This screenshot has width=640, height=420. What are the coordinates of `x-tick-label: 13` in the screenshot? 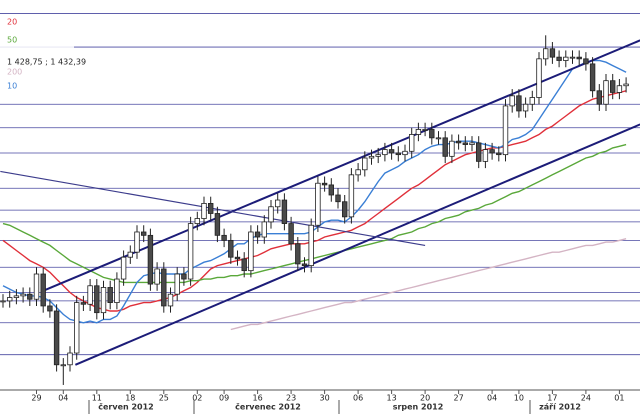 It's located at (392, 398).